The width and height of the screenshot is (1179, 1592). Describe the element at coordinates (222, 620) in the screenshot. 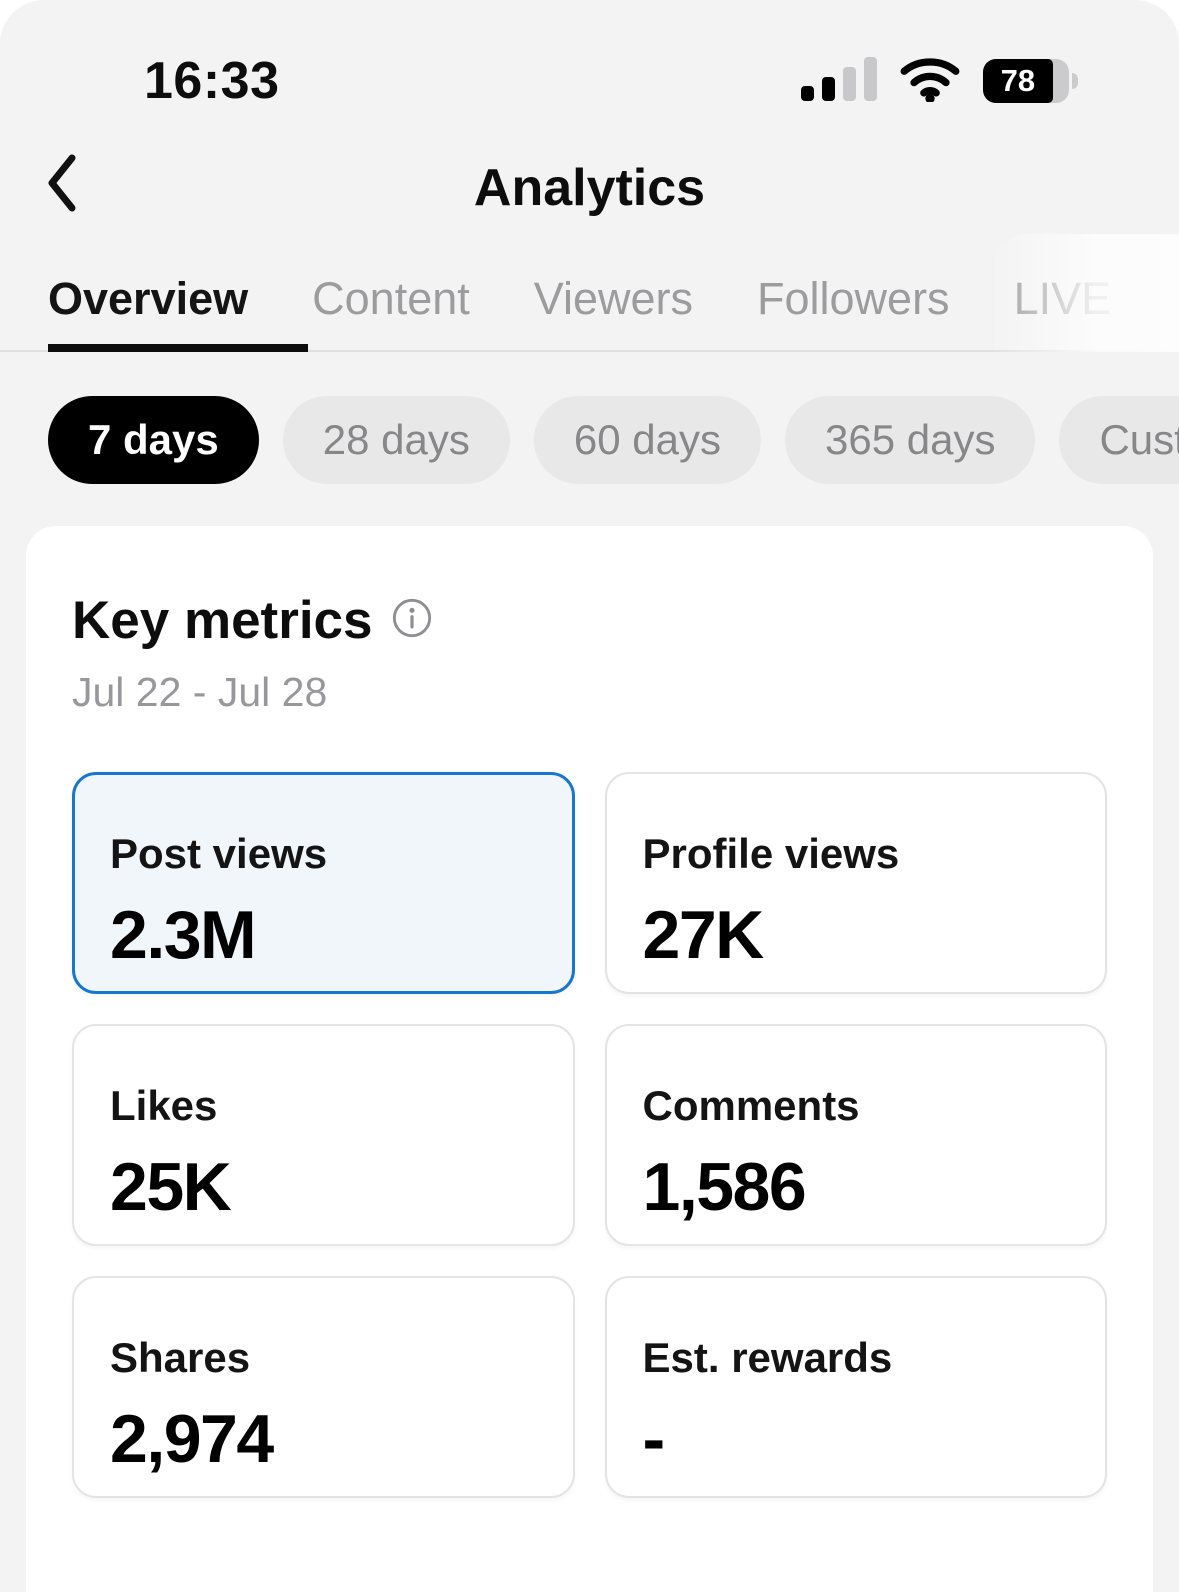

I see `key-metrics-title: Key metrics` at that location.